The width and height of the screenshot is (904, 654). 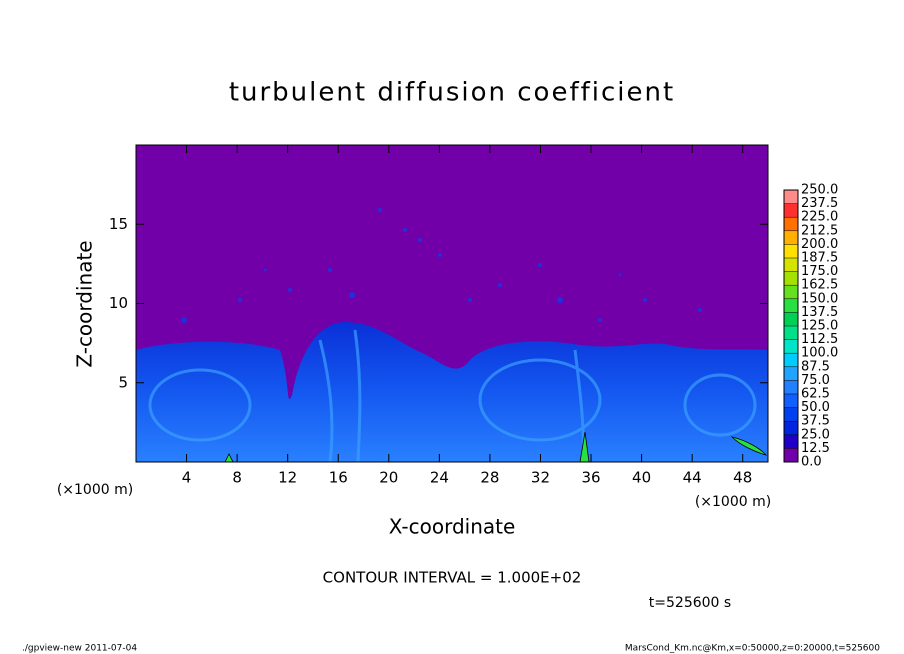 What do you see at coordinates (85, 303) in the screenshot?
I see `y-axis-label: Z-coordinate` at bounding box center [85, 303].